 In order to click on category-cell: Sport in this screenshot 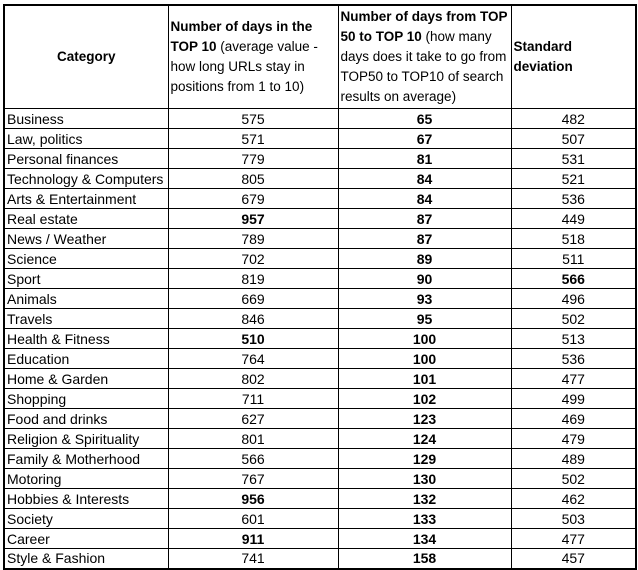, I will do `click(86, 278)`.